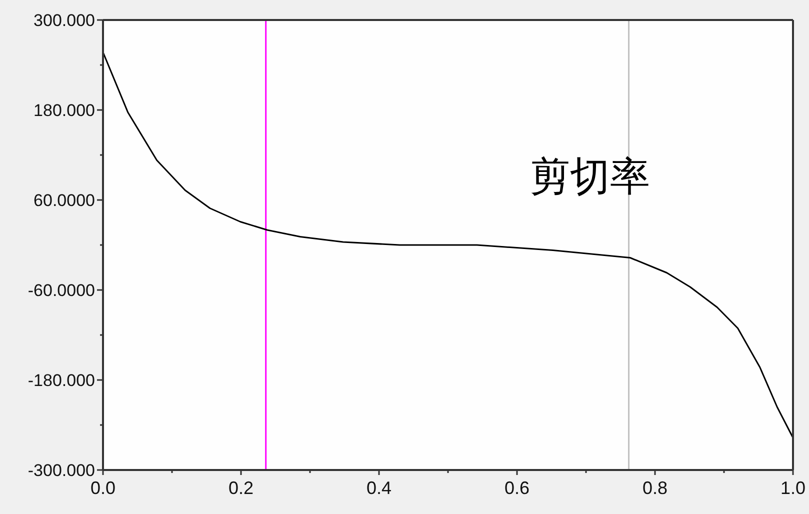 The width and height of the screenshot is (809, 514). What do you see at coordinates (64, 20) in the screenshot?
I see `y-tick-label: 300.000` at bounding box center [64, 20].